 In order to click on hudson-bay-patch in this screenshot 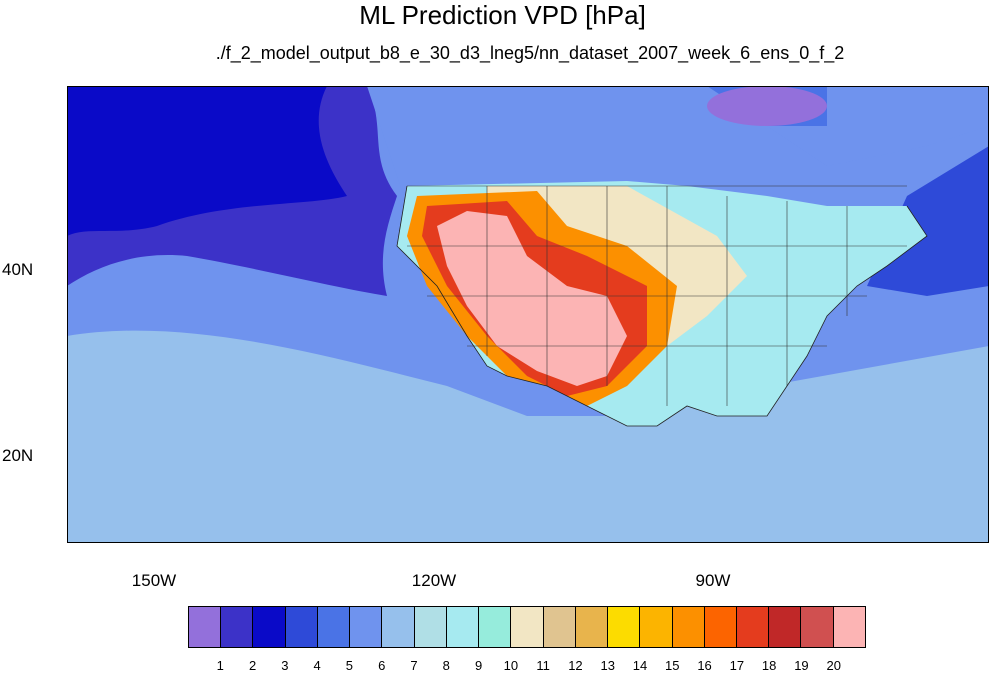, I will do `click(767, 106)`.